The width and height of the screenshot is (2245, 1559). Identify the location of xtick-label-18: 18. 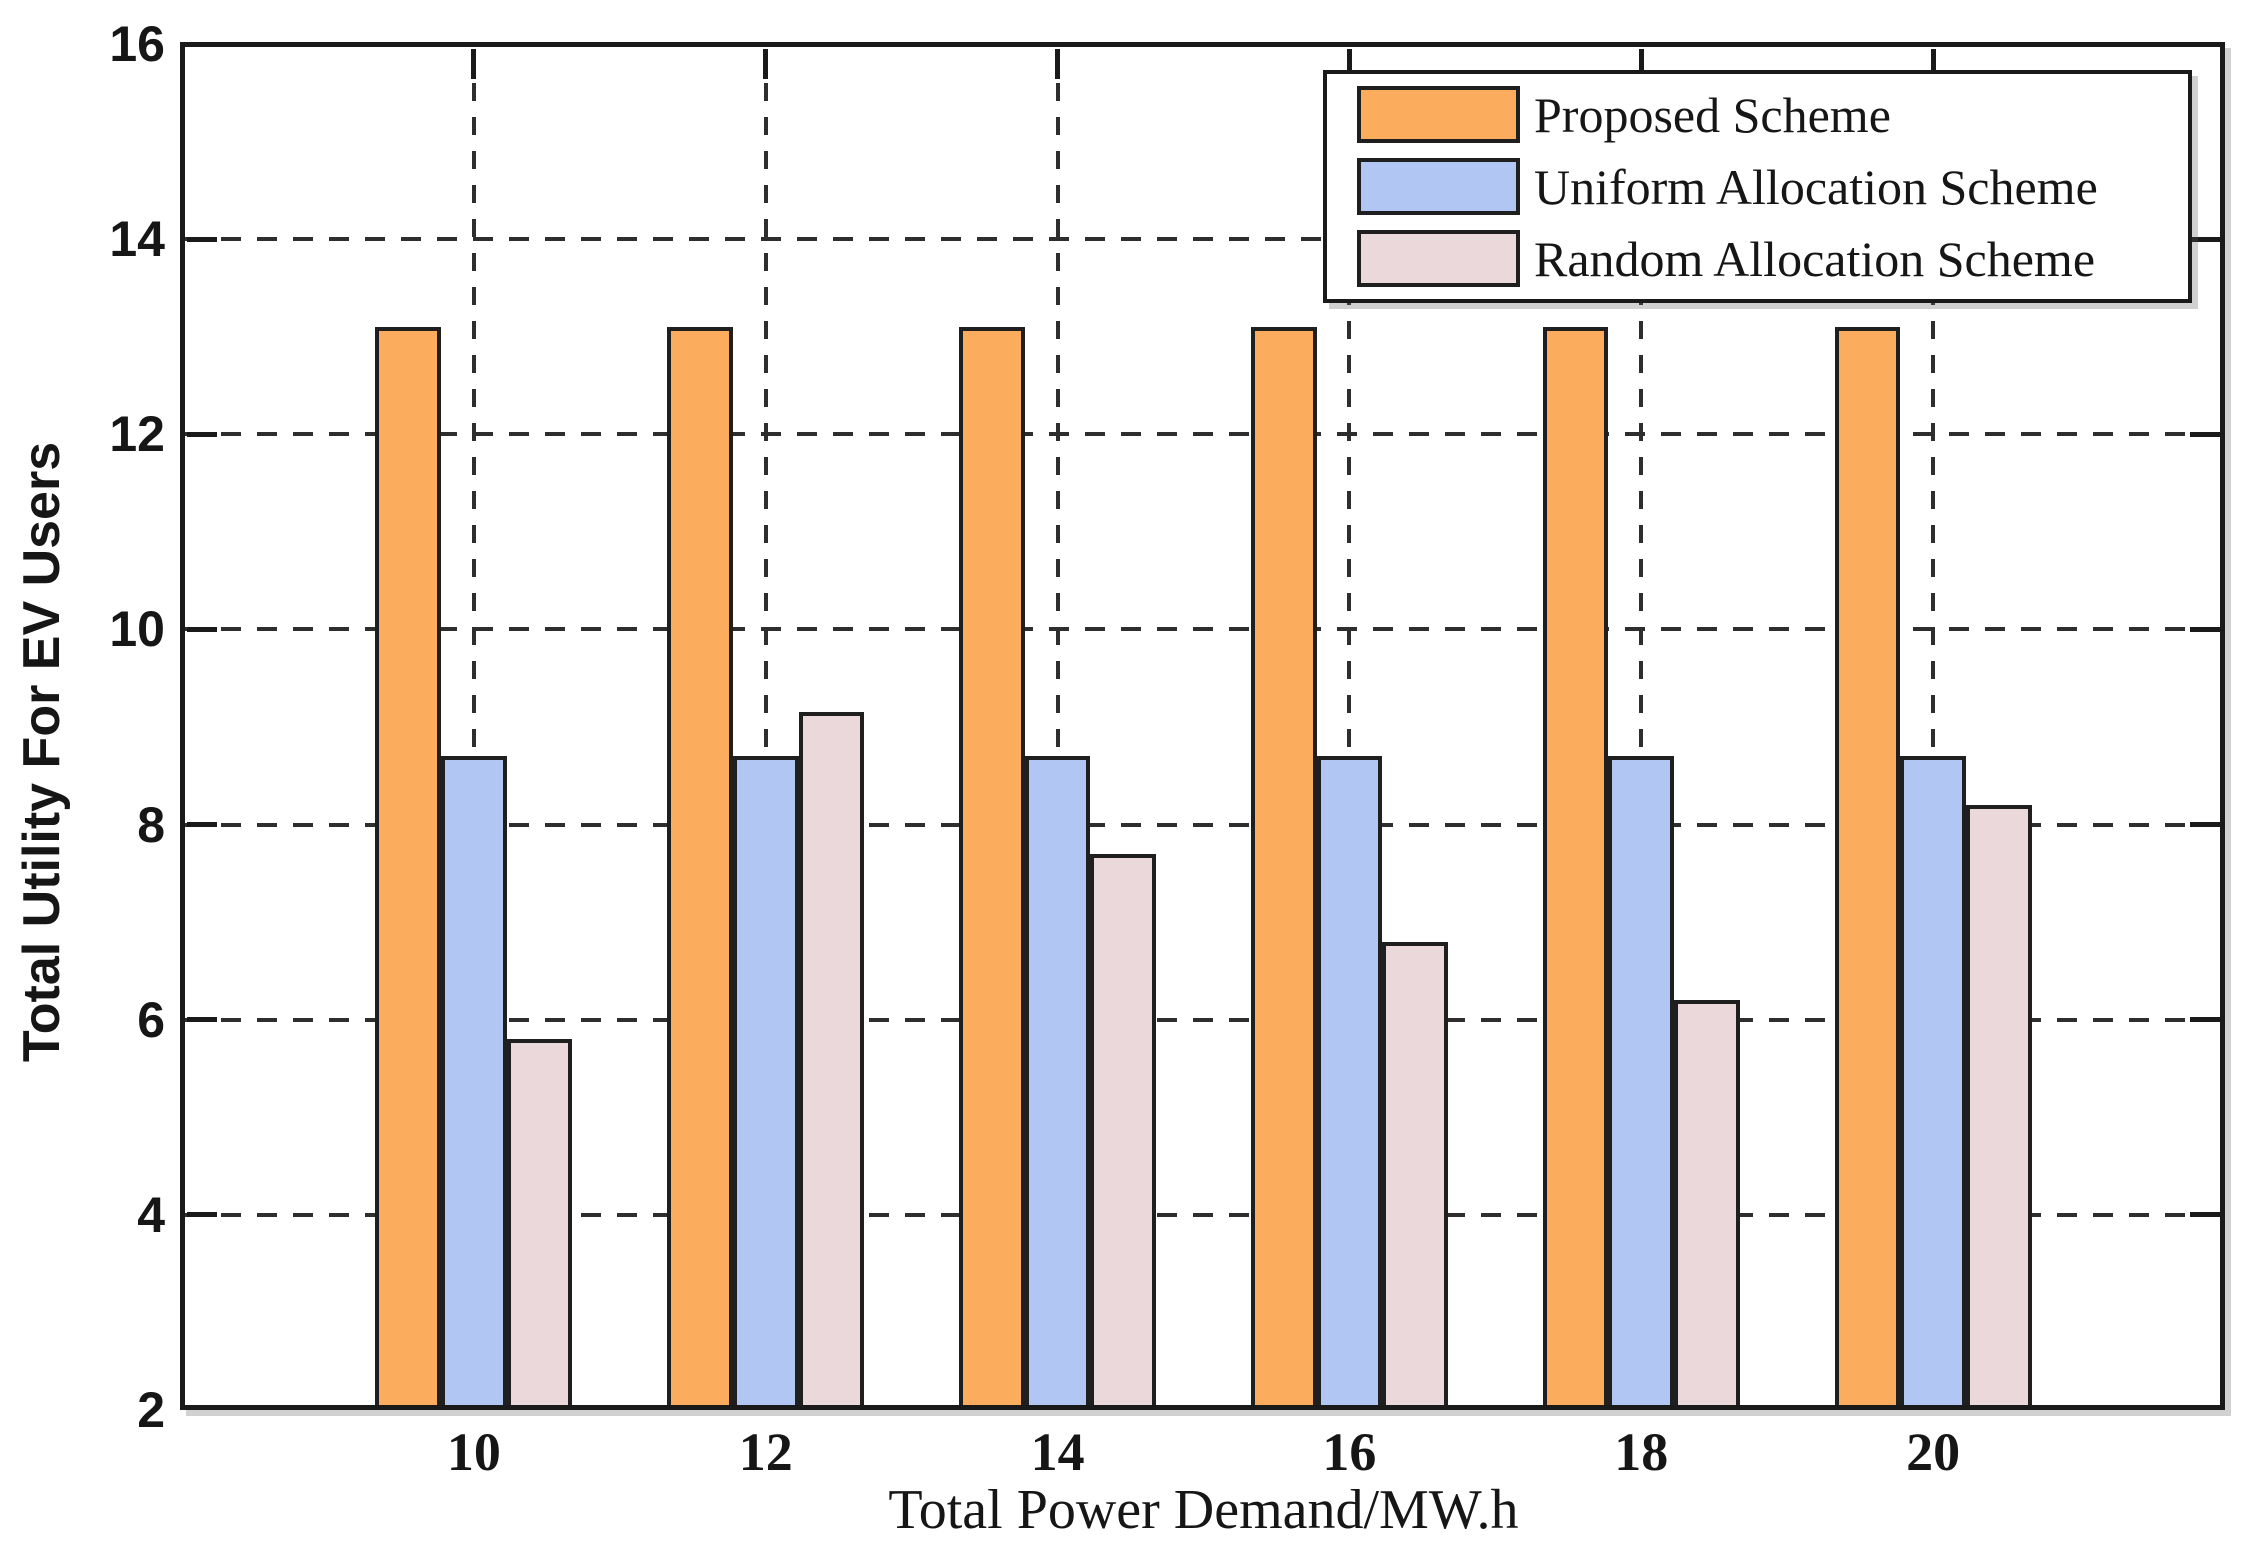
(1641, 1452).